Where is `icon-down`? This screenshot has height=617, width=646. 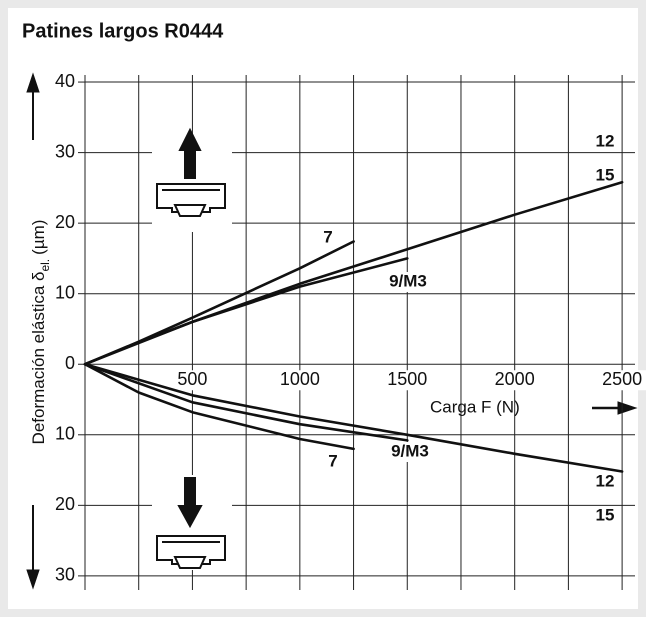
icon-down is located at coordinates (192, 522).